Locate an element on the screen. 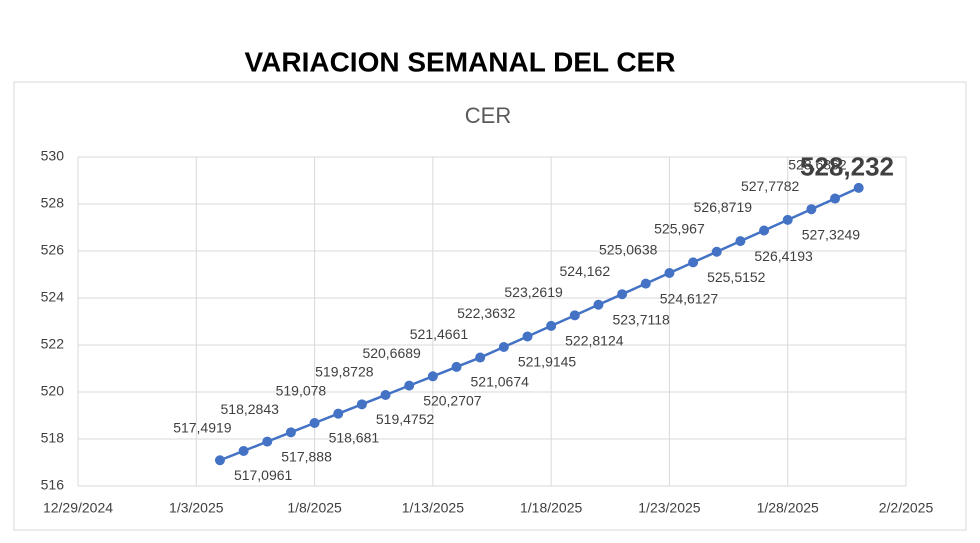 This screenshot has height=543, width=980. data-label: 523,7118 is located at coordinates (641, 319).